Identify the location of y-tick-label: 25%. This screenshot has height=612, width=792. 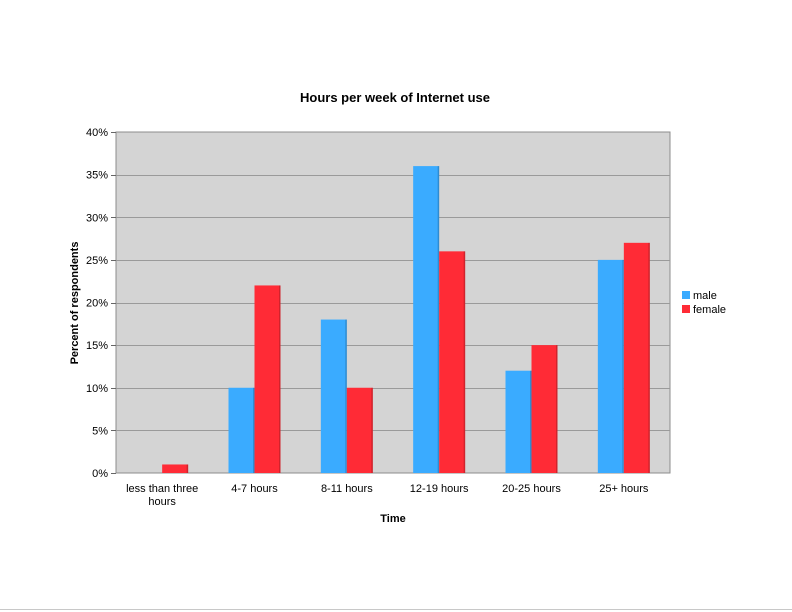
(97, 261).